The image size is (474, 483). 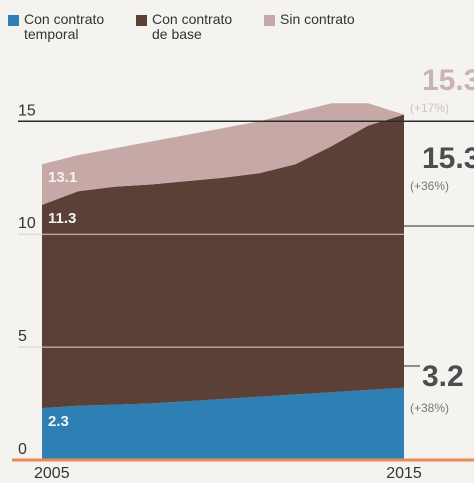 I want to click on right-change-2: (+38%), so click(x=429, y=408).